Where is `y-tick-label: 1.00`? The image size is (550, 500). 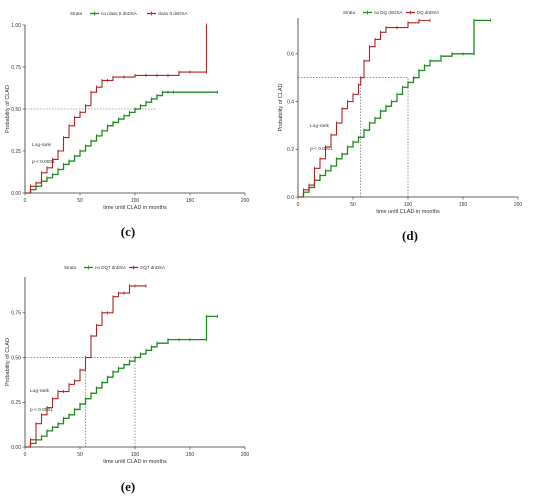 y-tick-label: 1.00 is located at coordinates (16, 26).